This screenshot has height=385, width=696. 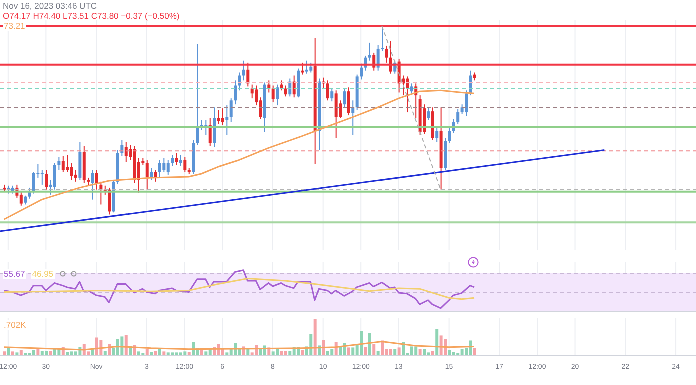 What do you see at coordinates (14, 26) in the screenshot?
I see `text: 73.21` at bounding box center [14, 26].